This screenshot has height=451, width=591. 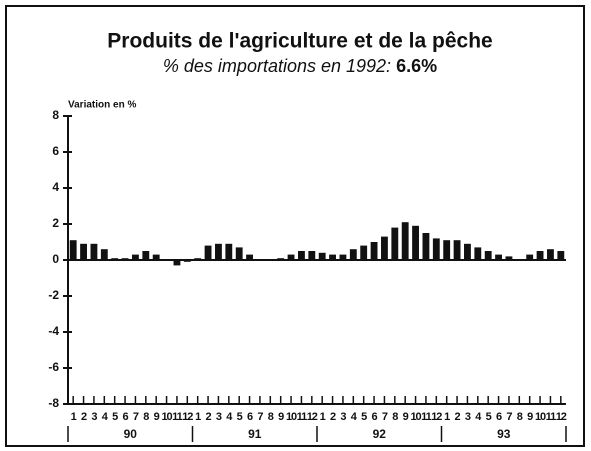 I want to click on y-tick-label: 0, so click(x=55, y=259).